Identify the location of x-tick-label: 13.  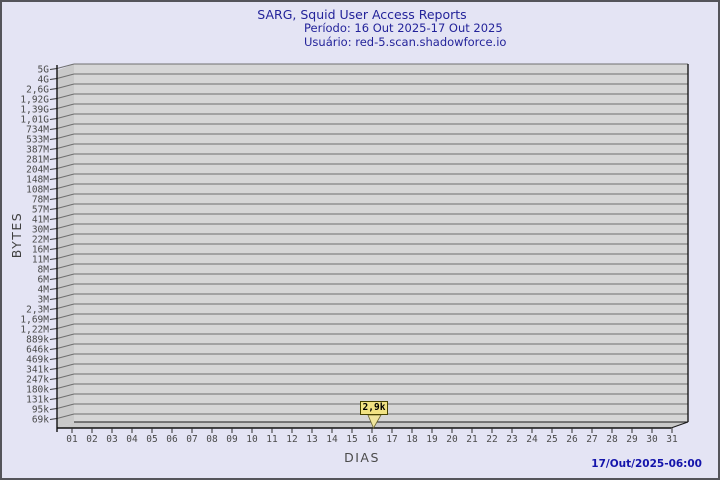
(311, 439).